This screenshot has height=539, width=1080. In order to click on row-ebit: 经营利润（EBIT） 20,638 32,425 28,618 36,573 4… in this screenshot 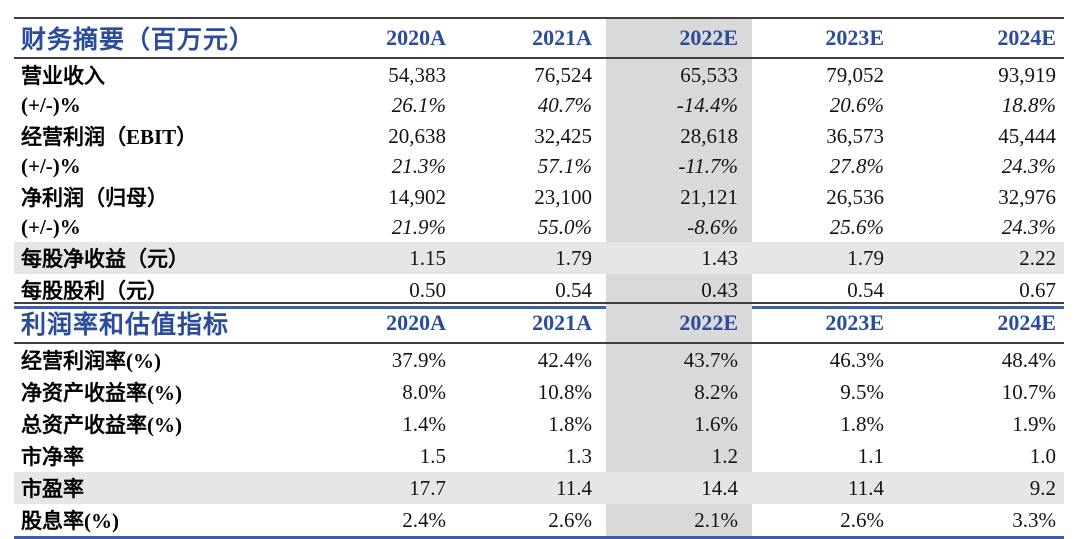, I will do `click(539, 136)`.